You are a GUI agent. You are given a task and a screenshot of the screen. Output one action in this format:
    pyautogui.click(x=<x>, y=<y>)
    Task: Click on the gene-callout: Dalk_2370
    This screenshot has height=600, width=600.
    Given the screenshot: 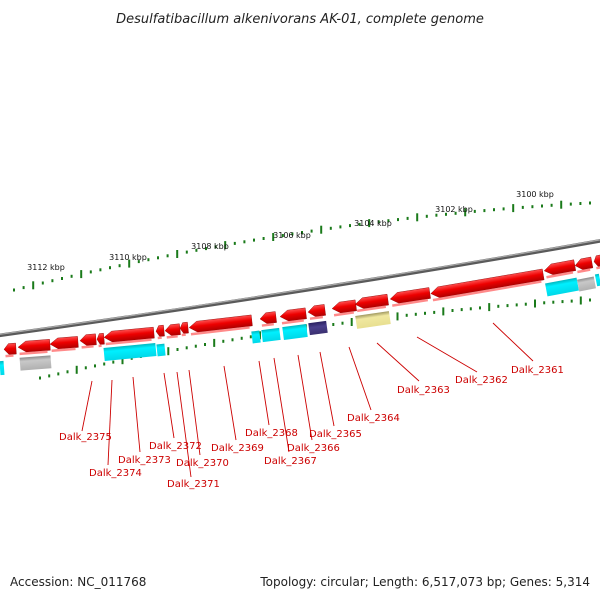 What is the action you would take?
    pyautogui.click(x=202, y=419)
    